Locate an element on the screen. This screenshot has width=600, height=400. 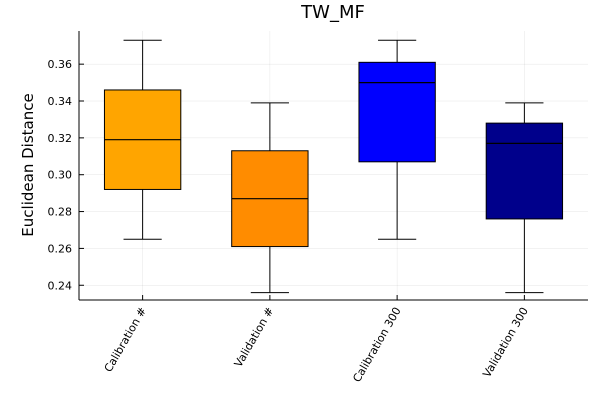
y-tick-label: 0.26 is located at coordinates (60, 248).